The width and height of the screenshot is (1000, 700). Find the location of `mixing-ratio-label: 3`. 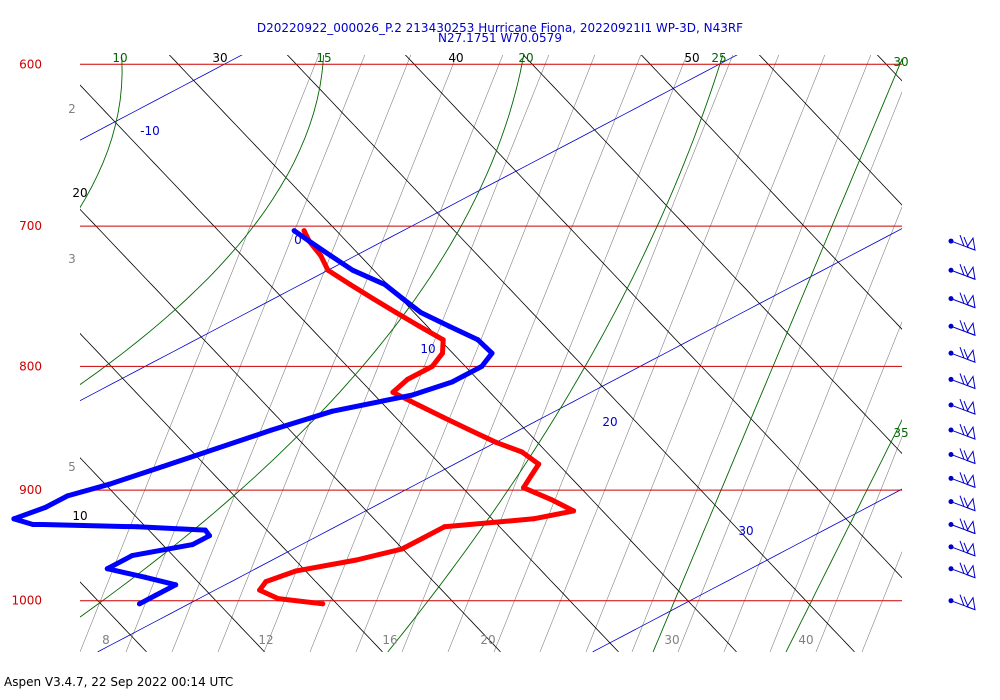

mixing-ratio-label: 3 is located at coordinates (72, 259).